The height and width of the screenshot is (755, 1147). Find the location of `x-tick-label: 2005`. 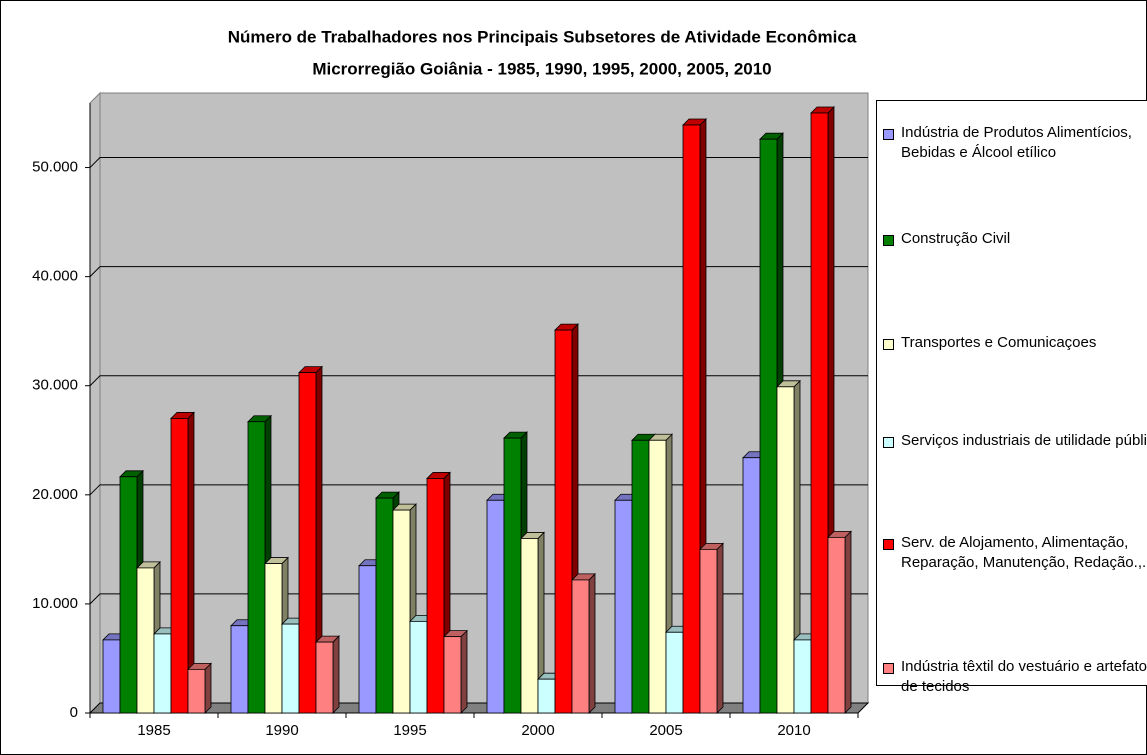

x-tick-label: 2005 is located at coordinates (665, 730).